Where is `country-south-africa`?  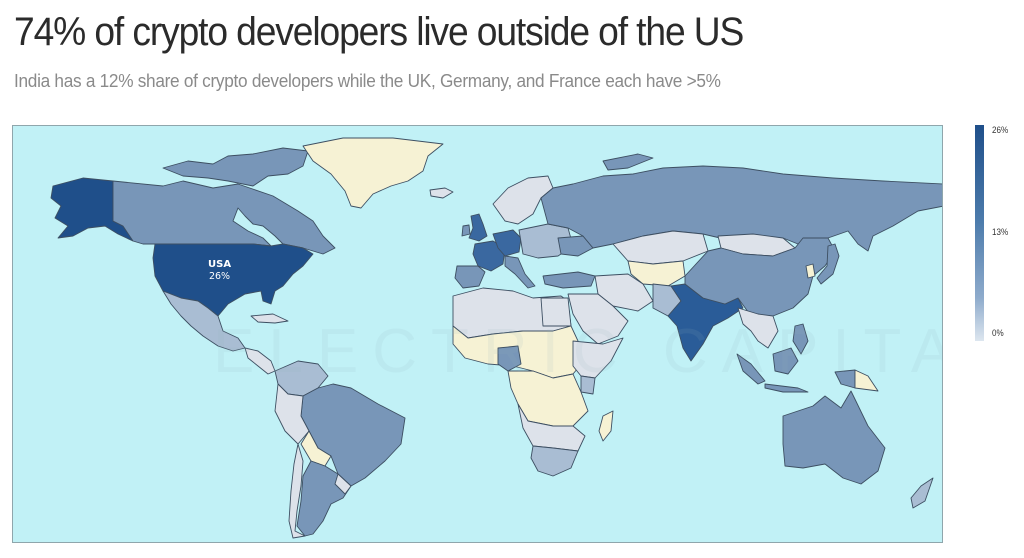
country-south-africa is located at coordinates (554, 461).